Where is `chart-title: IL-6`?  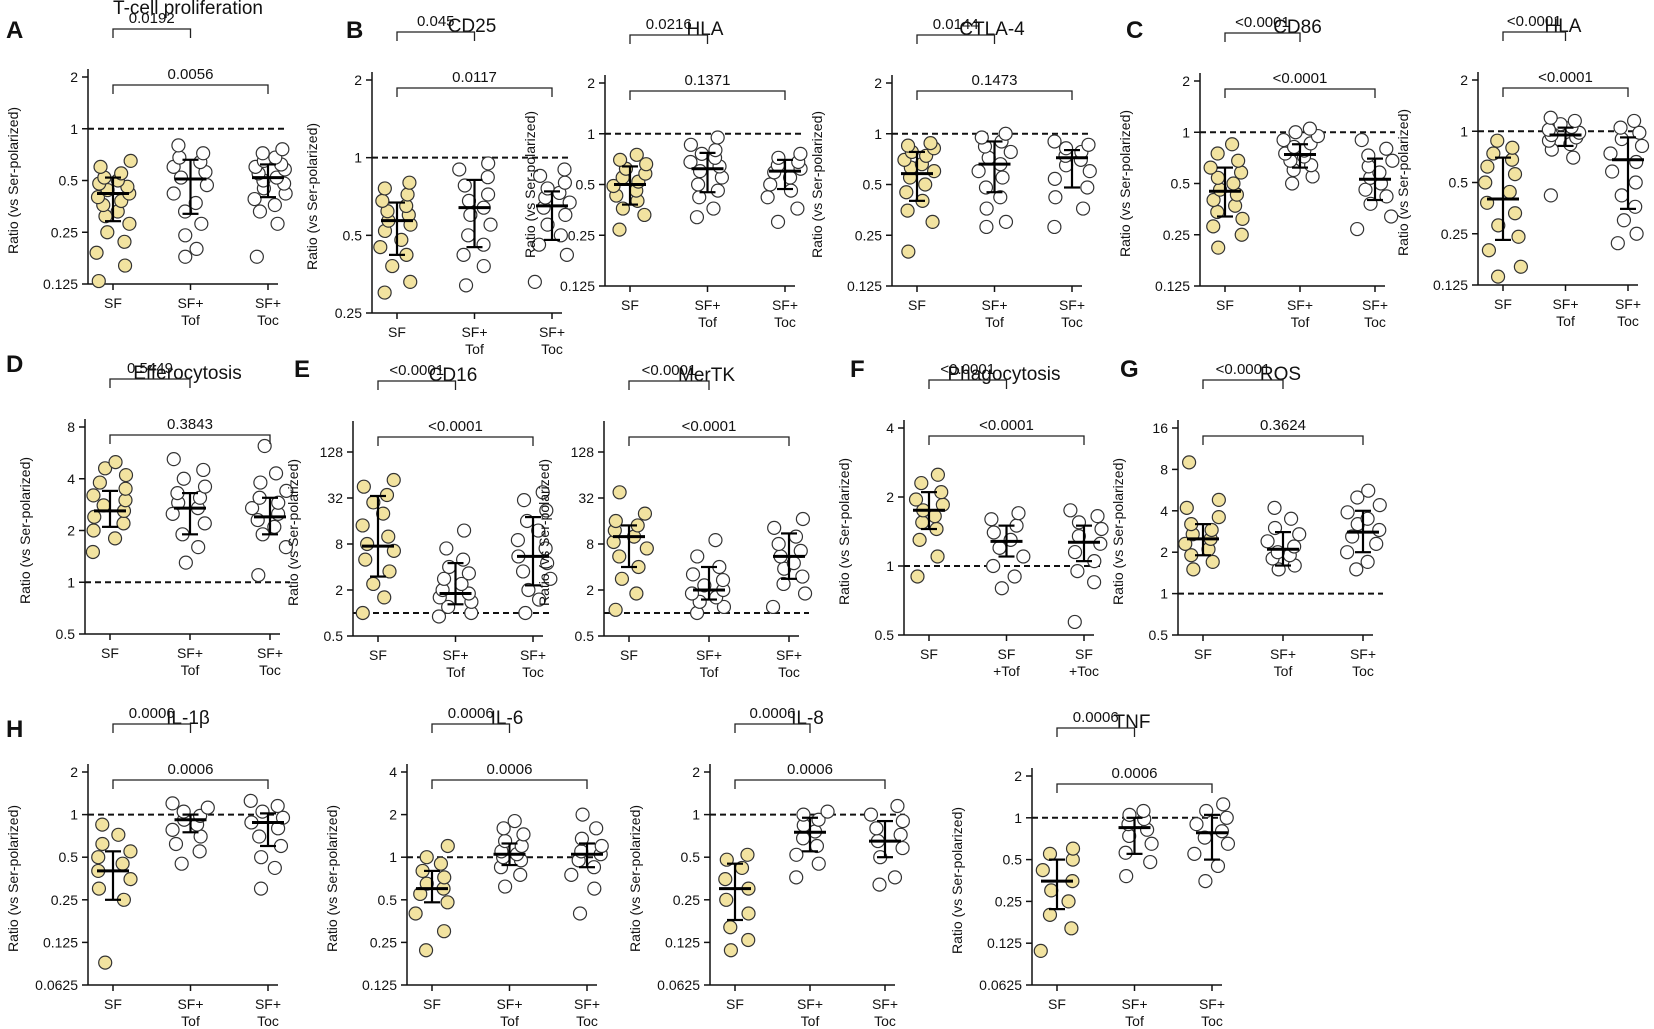 chart-title: IL-6 is located at coordinates (507, 718).